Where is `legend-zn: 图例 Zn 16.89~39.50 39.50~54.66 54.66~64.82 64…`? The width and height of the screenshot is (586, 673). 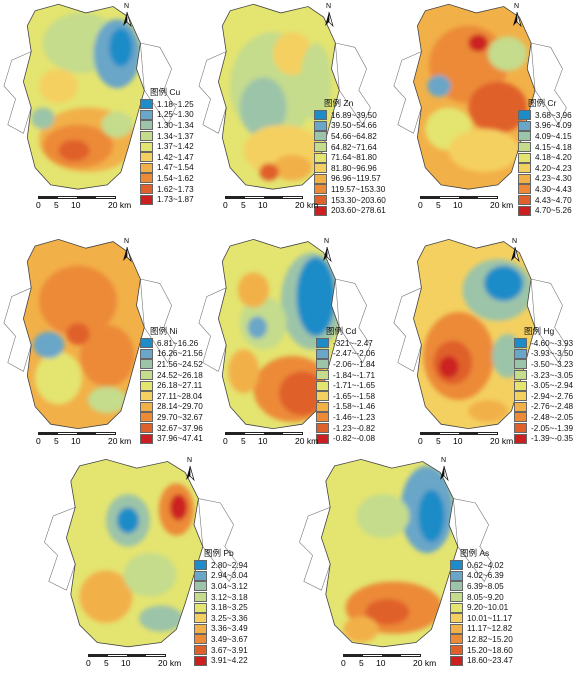
legend-zn: 图例 Zn 16.89~39.50 39.50~54.66 54.66~64.82 64… is located at coordinates (350, 156).